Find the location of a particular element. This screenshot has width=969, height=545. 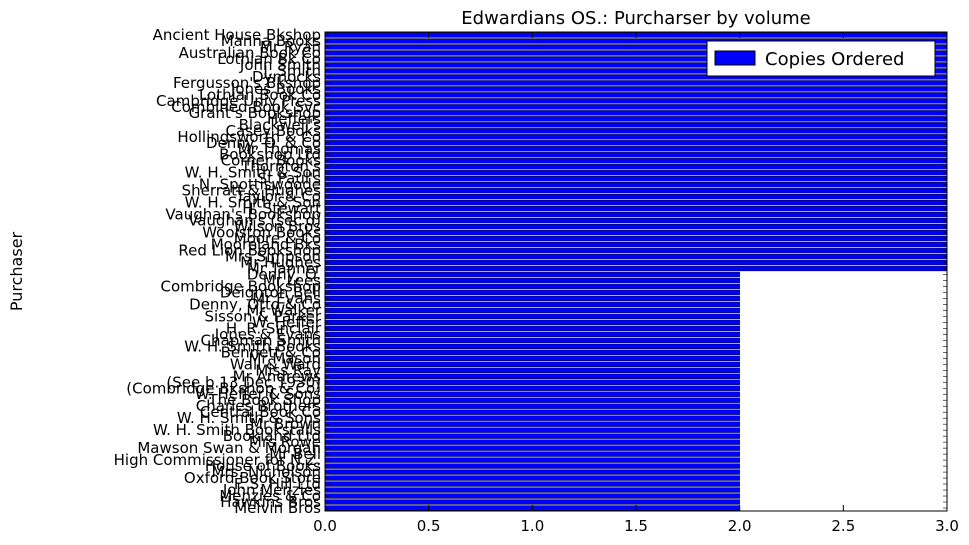

category-label: N. Spottiswoode is located at coordinates (260, 185).